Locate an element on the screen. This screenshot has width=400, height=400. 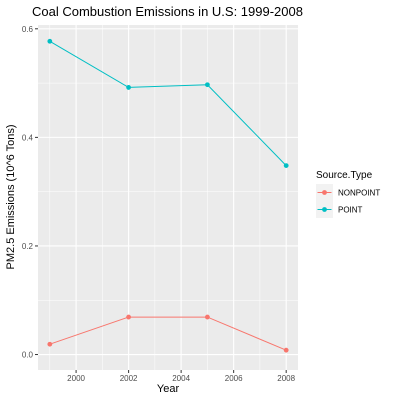
legend-item-nonpoint: NONPOINT is located at coordinates (348, 192).